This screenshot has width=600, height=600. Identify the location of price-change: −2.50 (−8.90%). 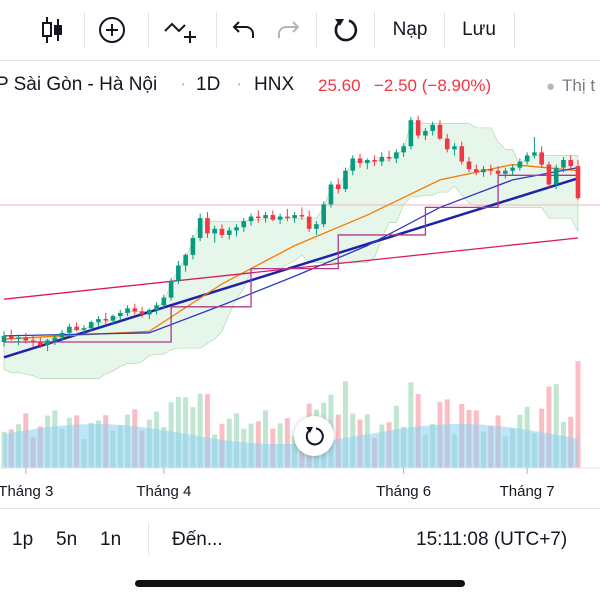
(433, 85).